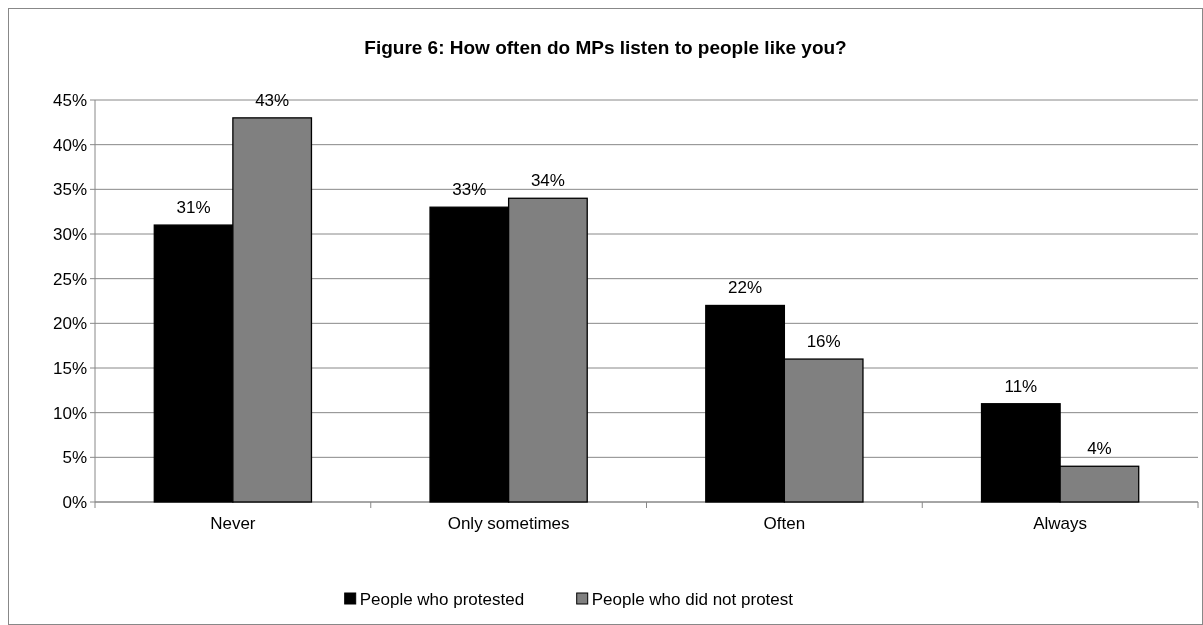 Image resolution: width=1203 pixels, height=625 pixels. I want to click on y-tick-label: 45%, so click(69, 100).